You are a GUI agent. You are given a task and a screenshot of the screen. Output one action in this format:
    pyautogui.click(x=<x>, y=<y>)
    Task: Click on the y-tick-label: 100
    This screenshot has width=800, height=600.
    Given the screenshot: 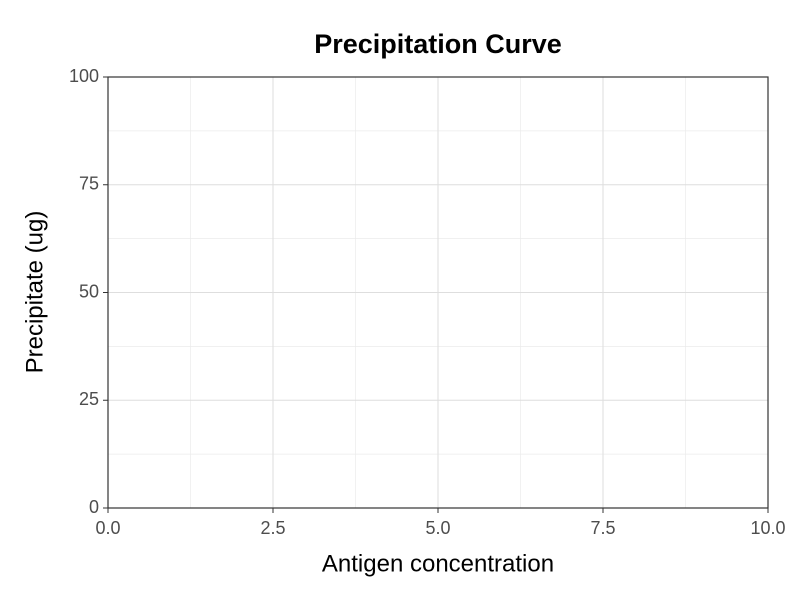 What is the action you would take?
    pyautogui.click(x=84, y=76)
    